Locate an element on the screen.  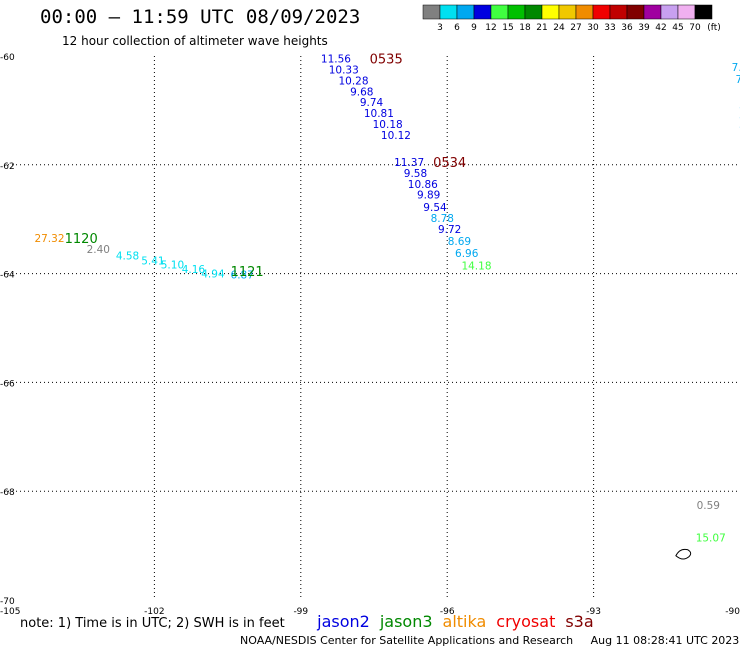
colorbar-unit: (ft) is located at coordinates (714, 28).